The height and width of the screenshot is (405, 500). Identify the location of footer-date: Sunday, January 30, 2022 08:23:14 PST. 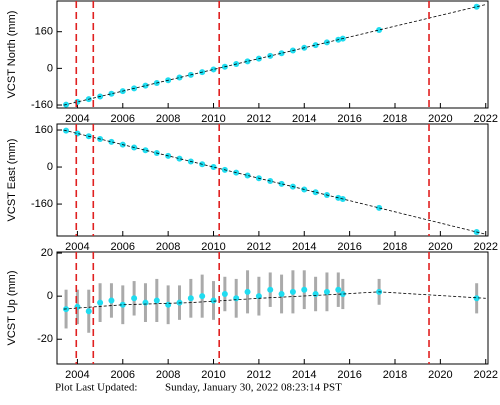
(253, 388).